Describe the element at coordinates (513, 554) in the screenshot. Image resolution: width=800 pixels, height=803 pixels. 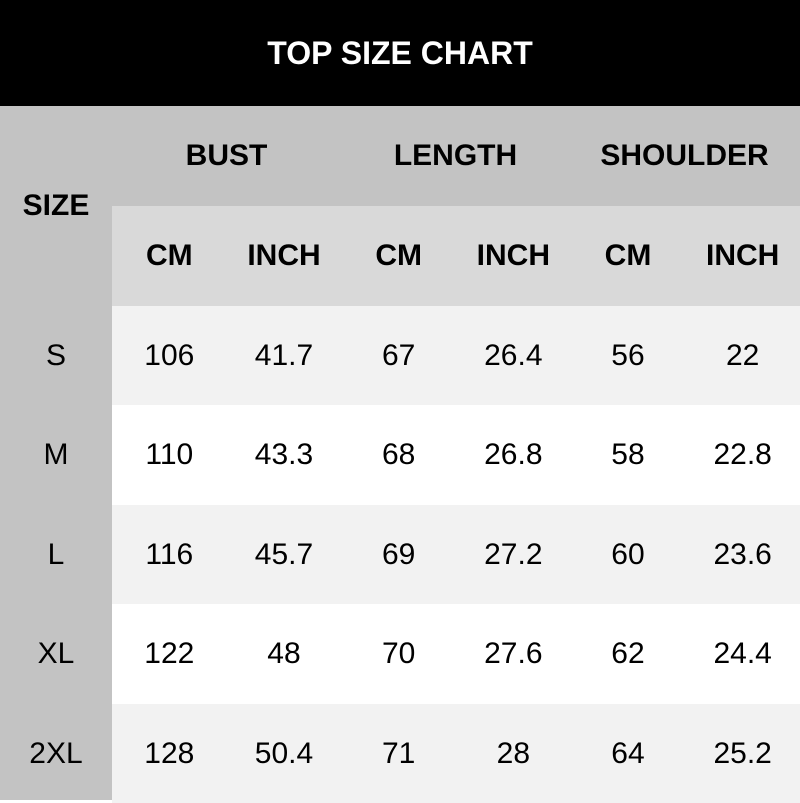
I see `table-cell: 27.2` at that location.